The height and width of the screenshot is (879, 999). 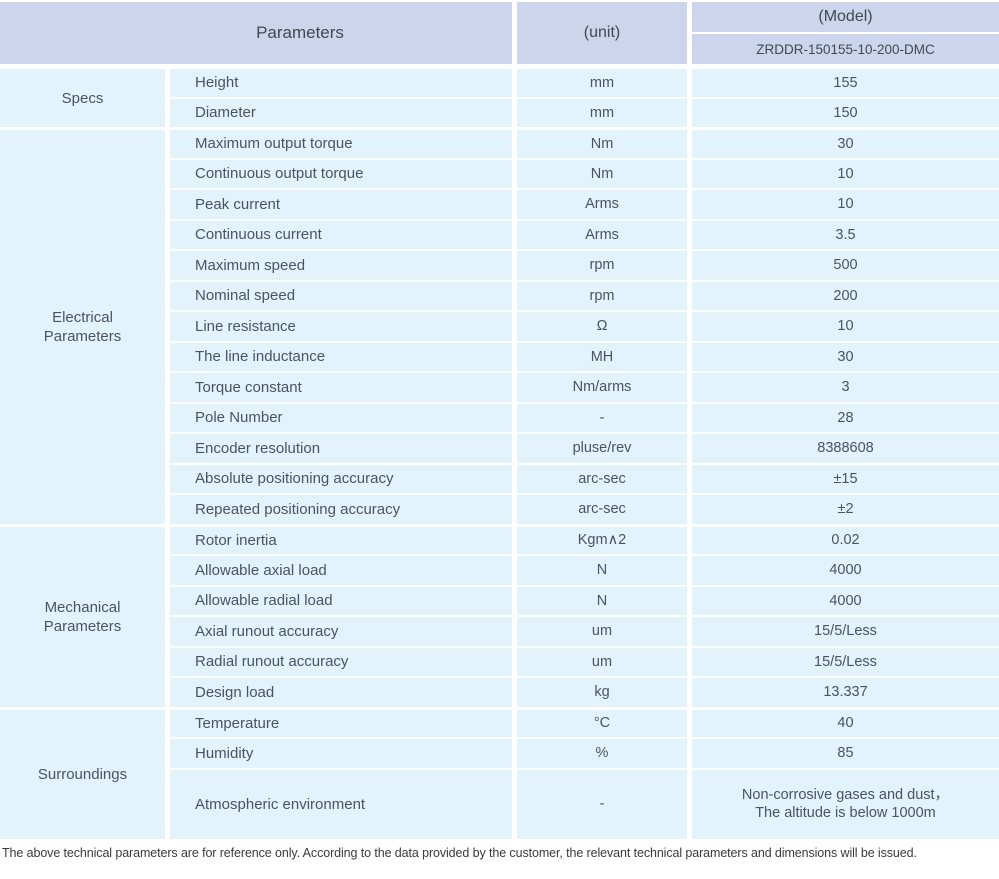 What do you see at coordinates (341, 233) in the screenshot?
I see `param-cell: Continuous current` at bounding box center [341, 233].